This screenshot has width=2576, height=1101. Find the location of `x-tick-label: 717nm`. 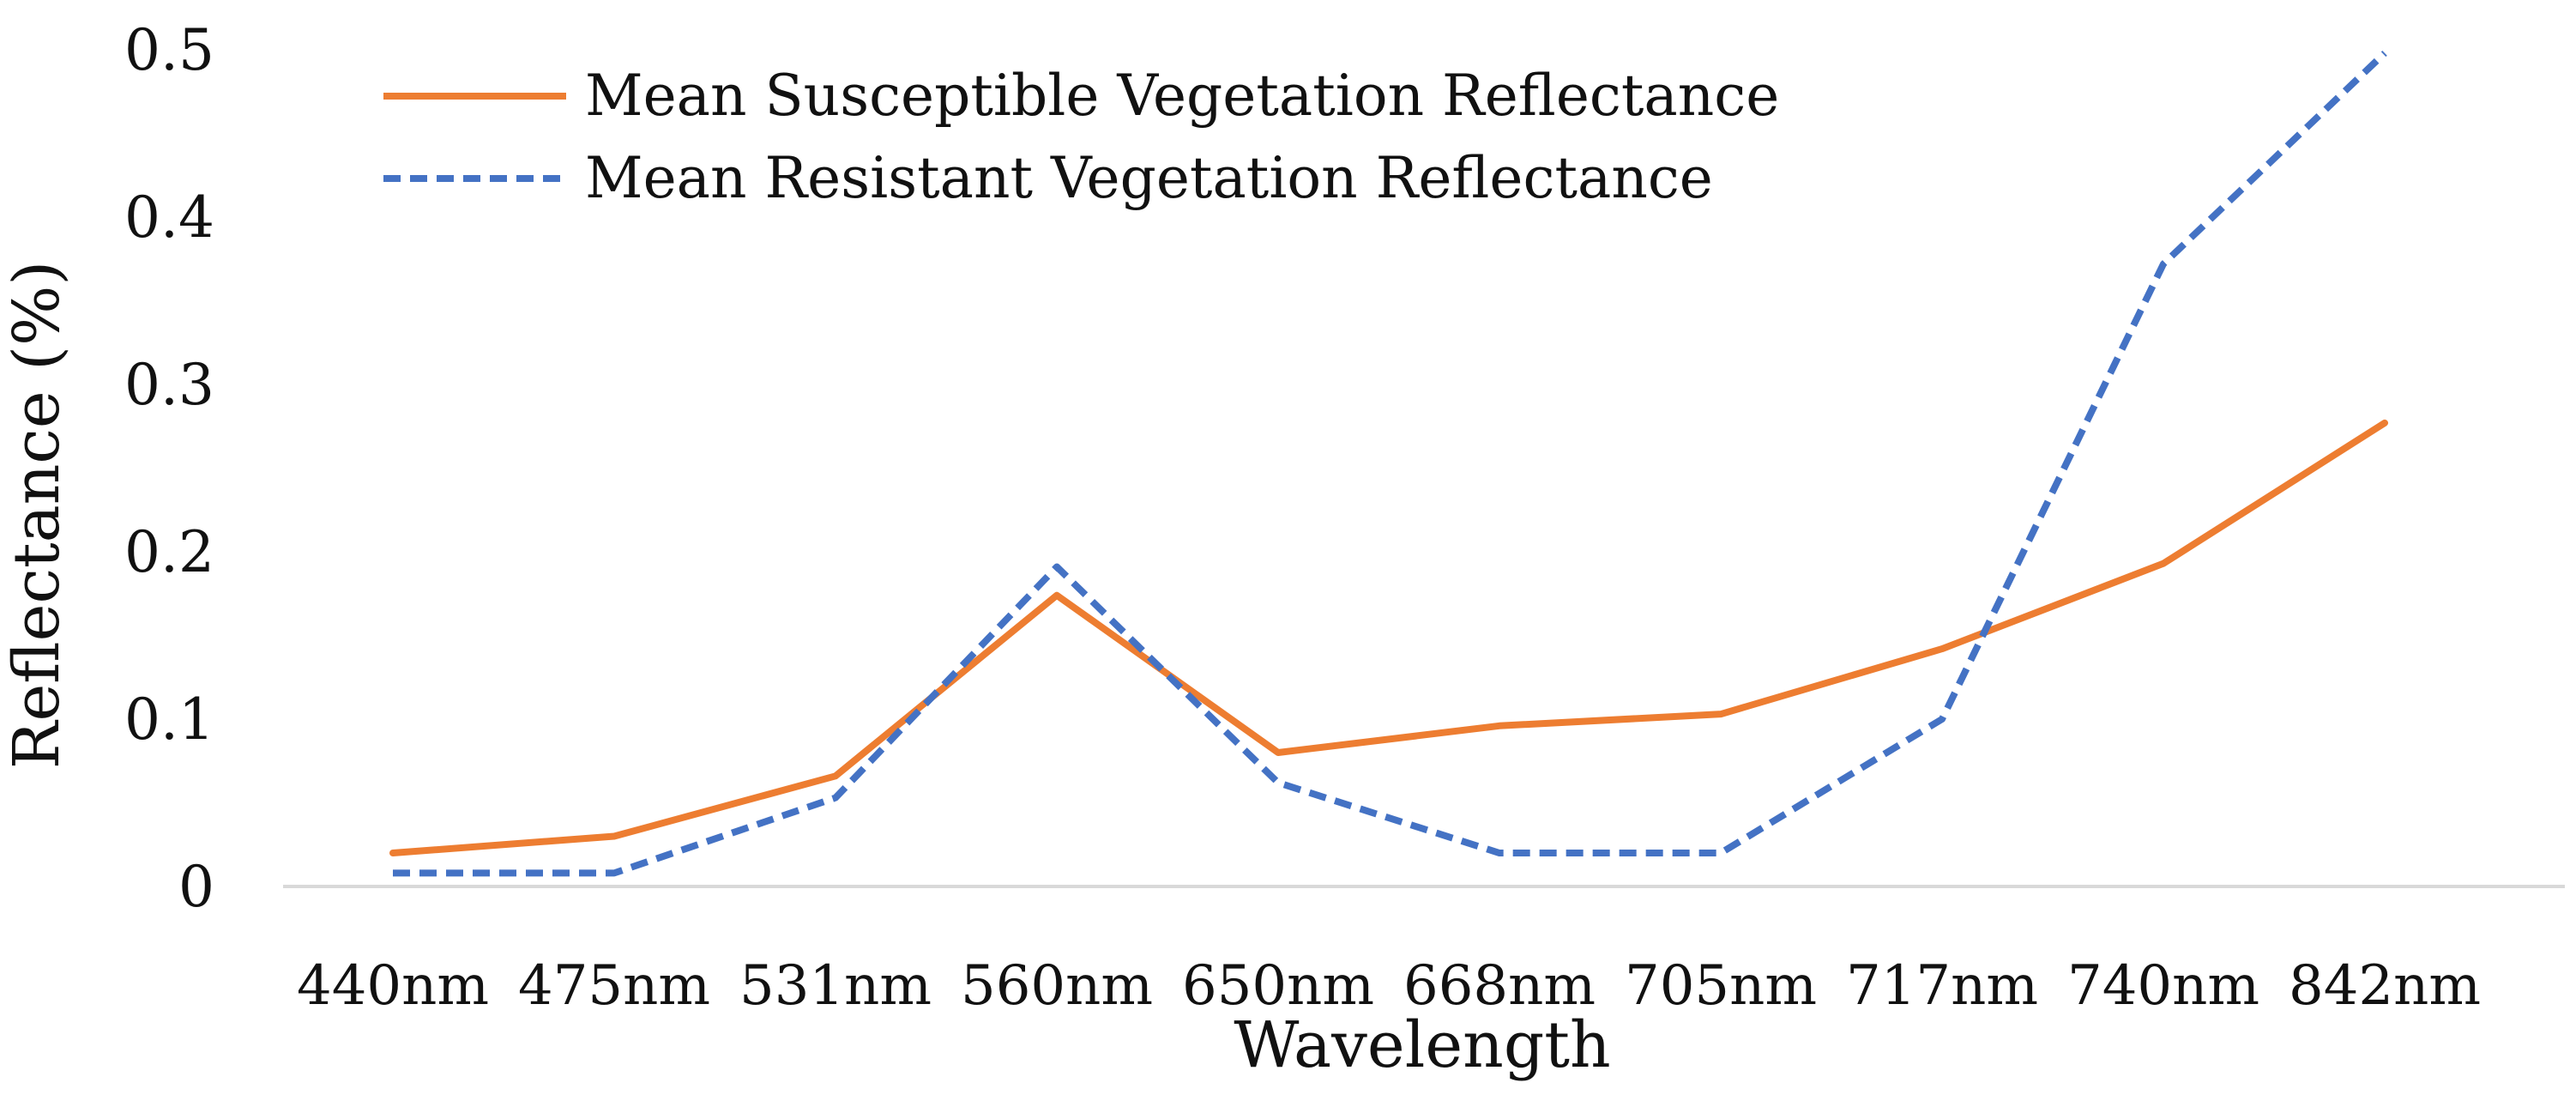

x-tick-label: 717nm is located at coordinates (1942, 986).